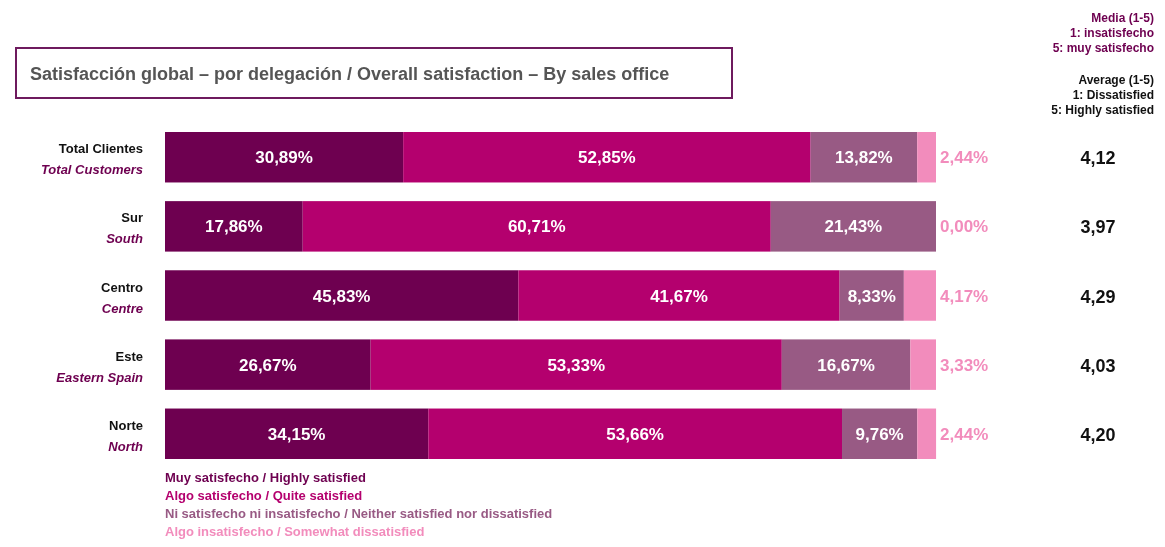  Describe the element at coordinates (1098, 296) in the screenshot. I see `text: 4,29` at that location.